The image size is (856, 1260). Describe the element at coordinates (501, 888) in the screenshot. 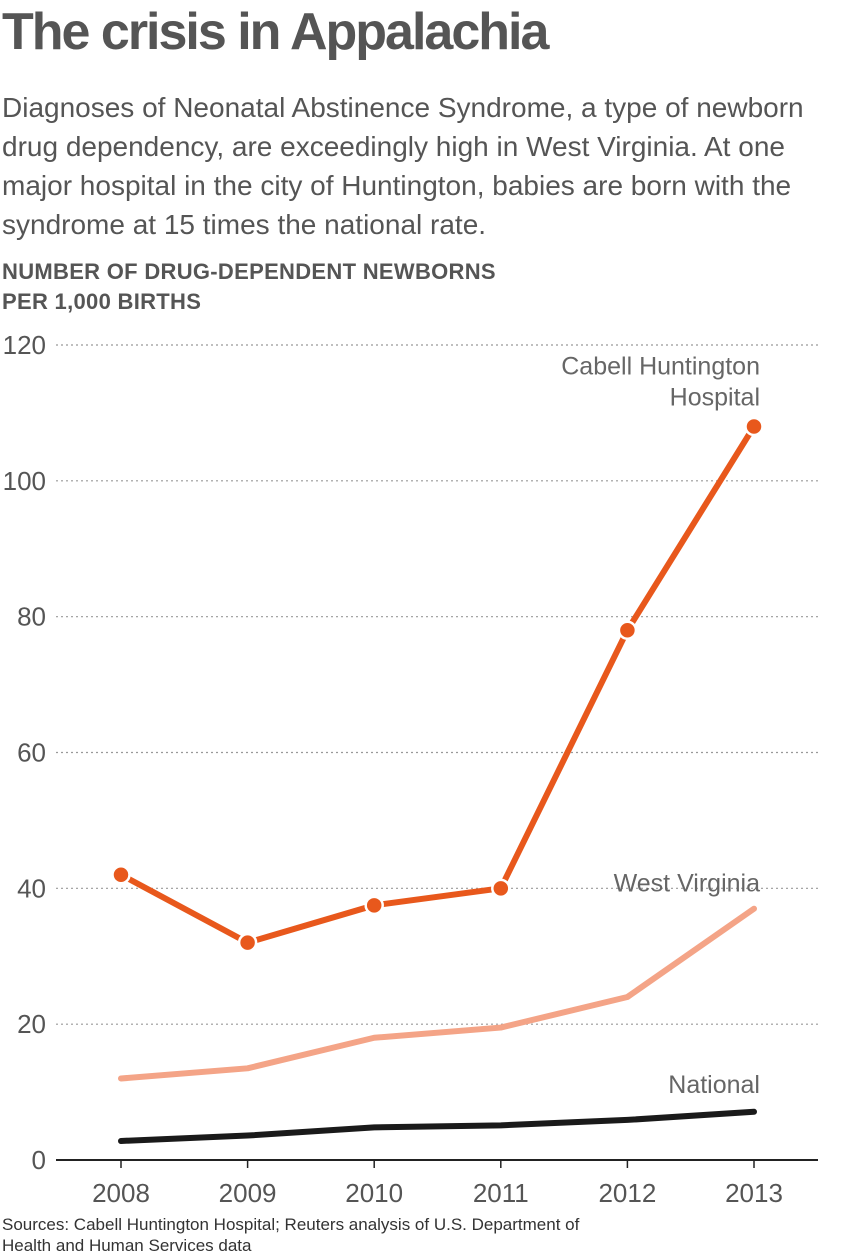

I see `data-point-cabell-huntington-hospital-2011` at that location.